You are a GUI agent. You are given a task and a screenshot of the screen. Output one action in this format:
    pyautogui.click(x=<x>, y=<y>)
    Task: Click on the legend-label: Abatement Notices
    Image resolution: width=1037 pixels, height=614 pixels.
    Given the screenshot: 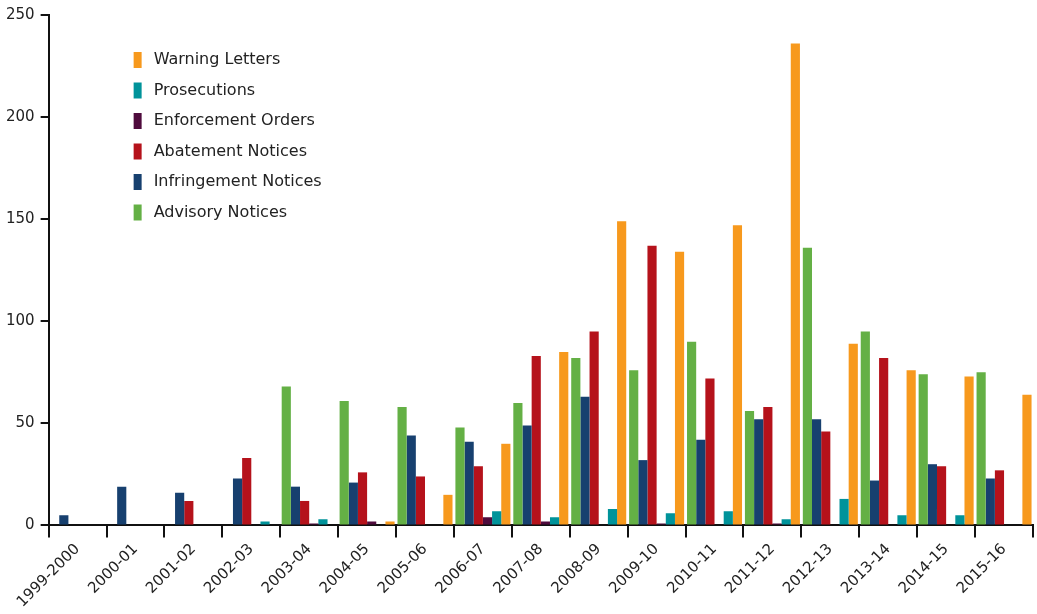 What is the action you would take?
    pyautogui.click(x=230, y=150)
    